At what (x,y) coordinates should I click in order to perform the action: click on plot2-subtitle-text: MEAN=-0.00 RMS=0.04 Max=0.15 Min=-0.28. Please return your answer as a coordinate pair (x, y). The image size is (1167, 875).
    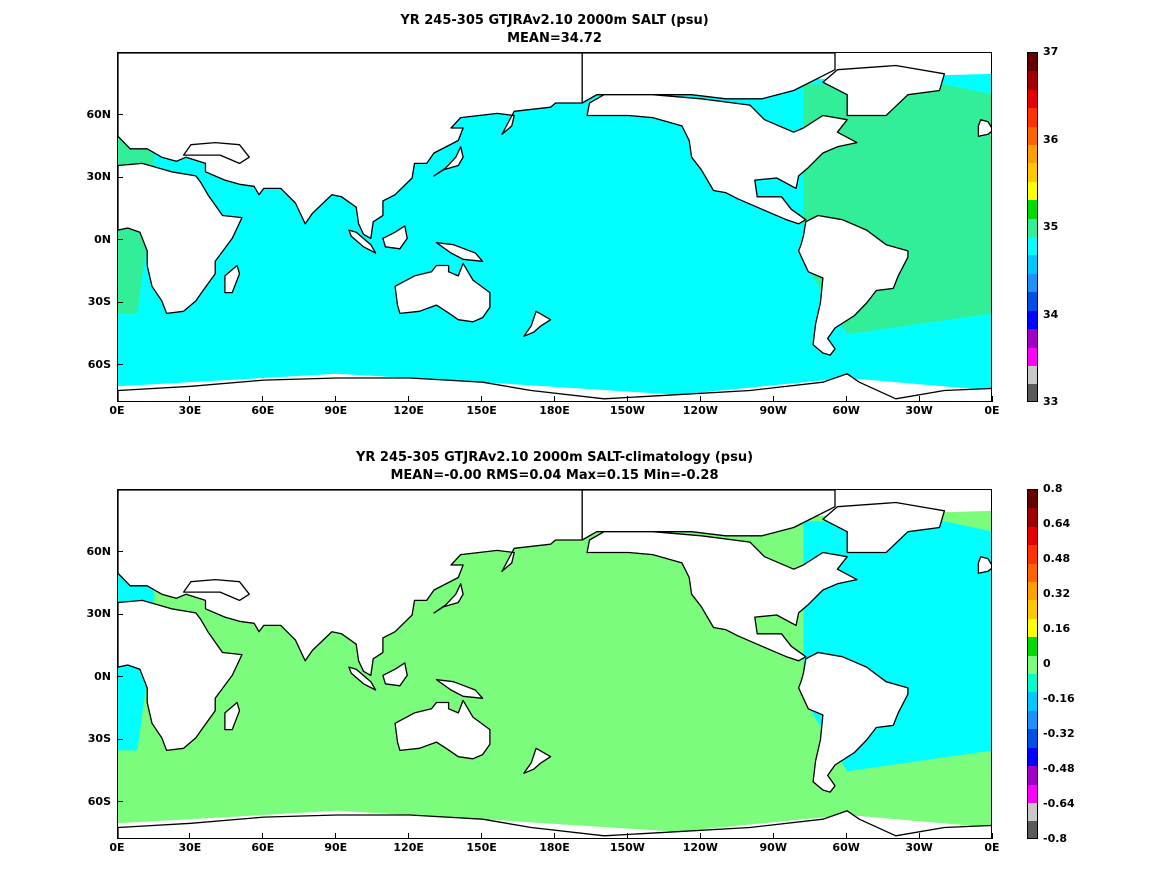
    Looking at the image, I should click on (554, 475).